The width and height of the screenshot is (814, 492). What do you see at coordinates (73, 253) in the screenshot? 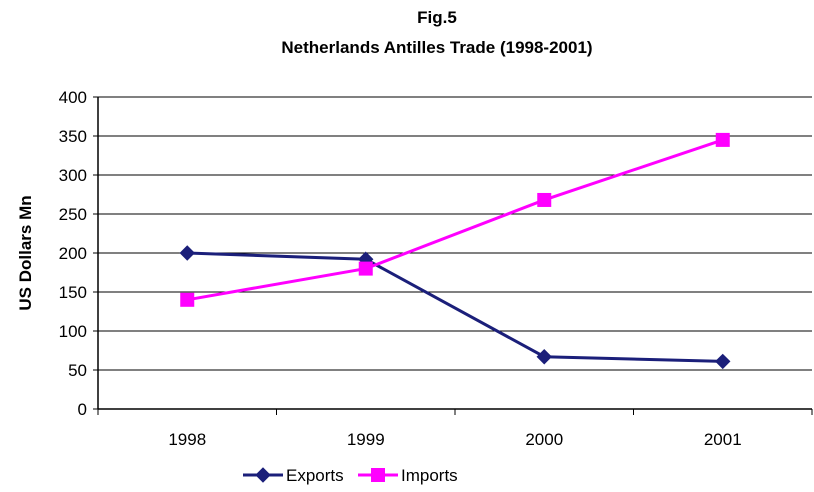
I see `y-tick-label: 200` at bounding box center [73, 253].